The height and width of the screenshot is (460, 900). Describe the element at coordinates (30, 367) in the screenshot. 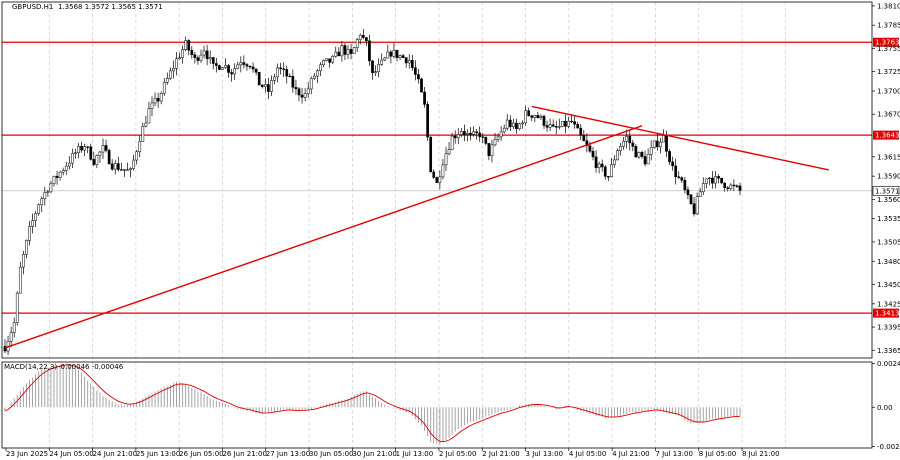

I see `macd-label: MACD(14,22,3)` at that location.